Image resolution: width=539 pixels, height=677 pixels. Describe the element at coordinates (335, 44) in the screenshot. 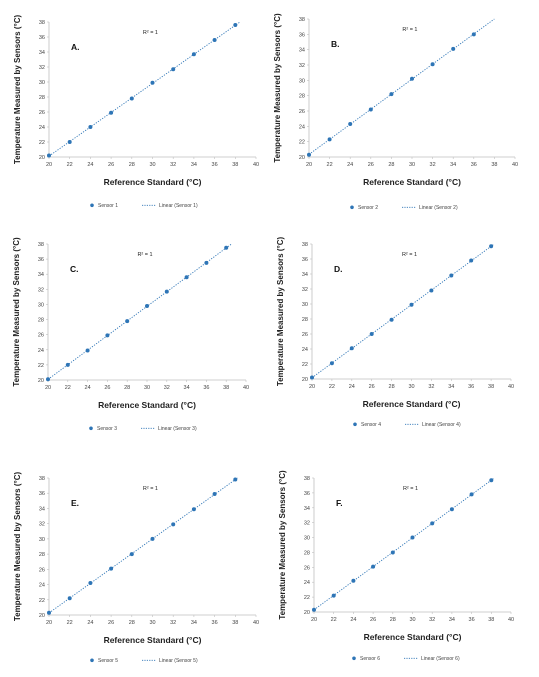

I see `panel-label: B.` at that location.